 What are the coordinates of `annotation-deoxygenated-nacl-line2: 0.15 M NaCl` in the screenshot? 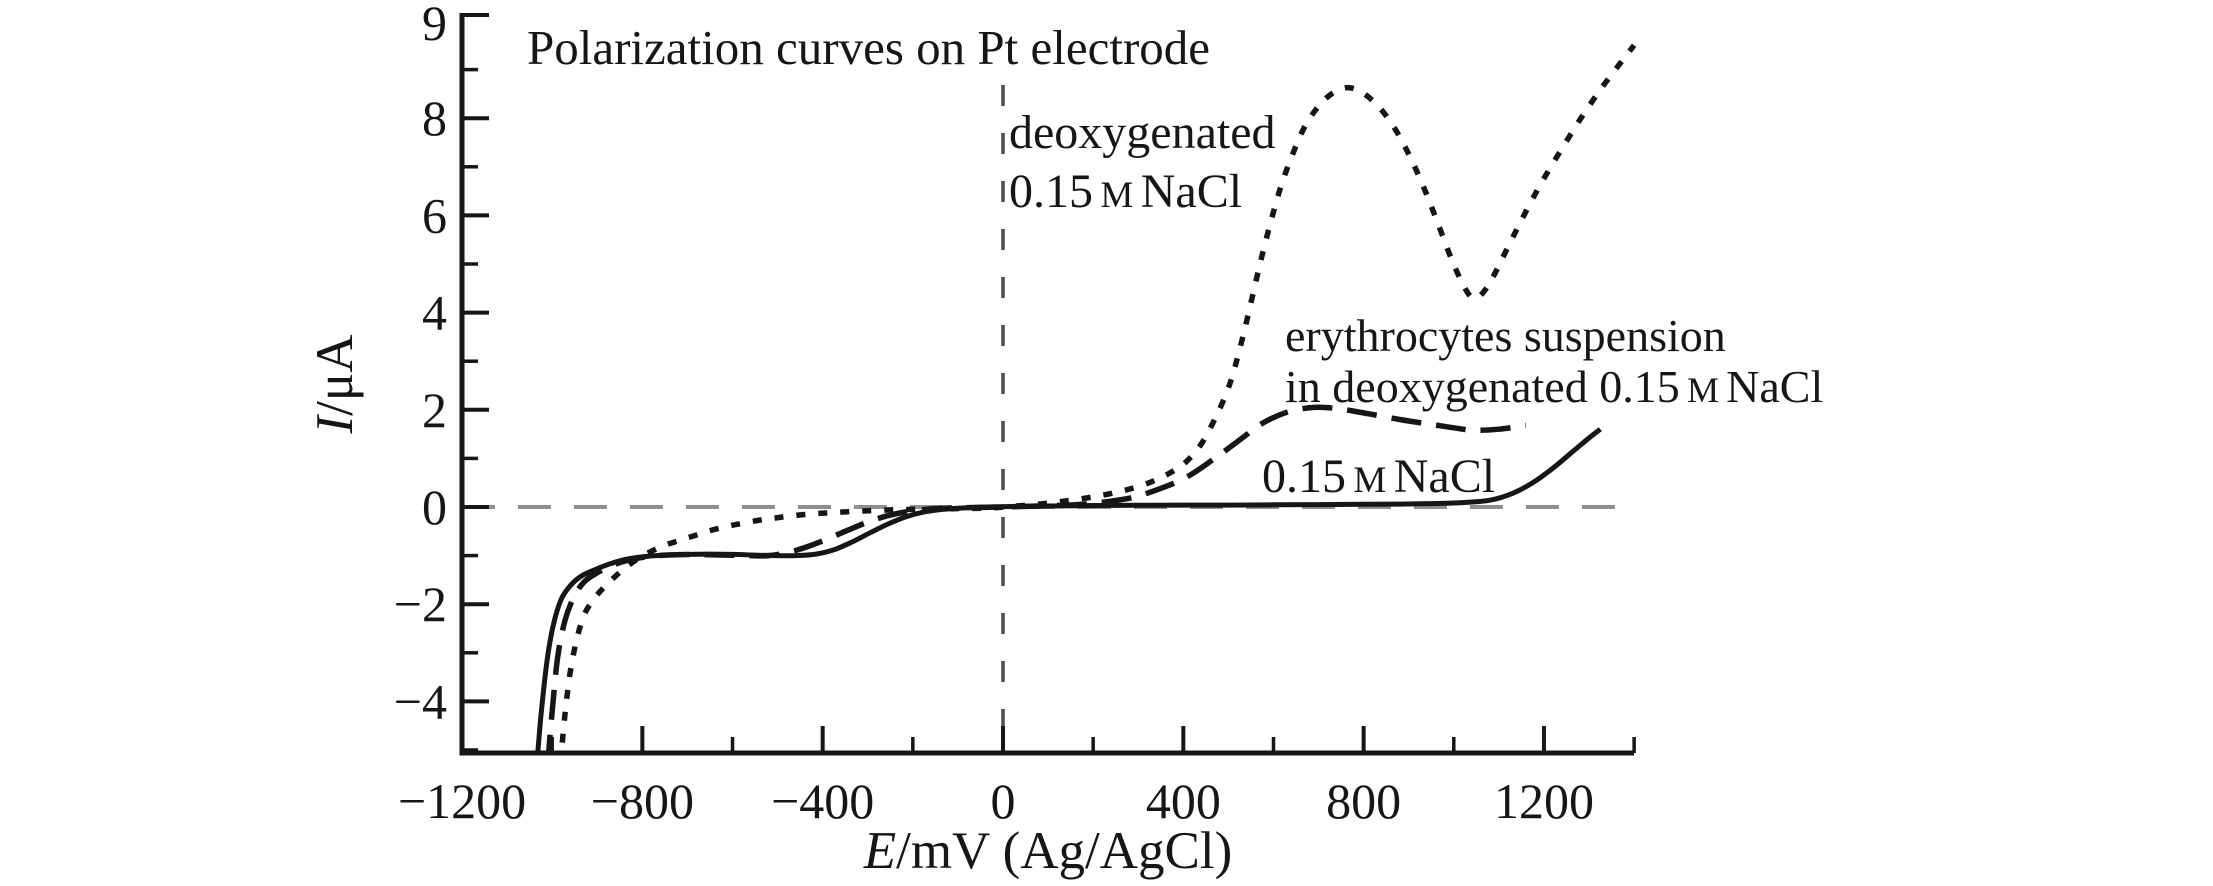 It's located at (1125, 191).